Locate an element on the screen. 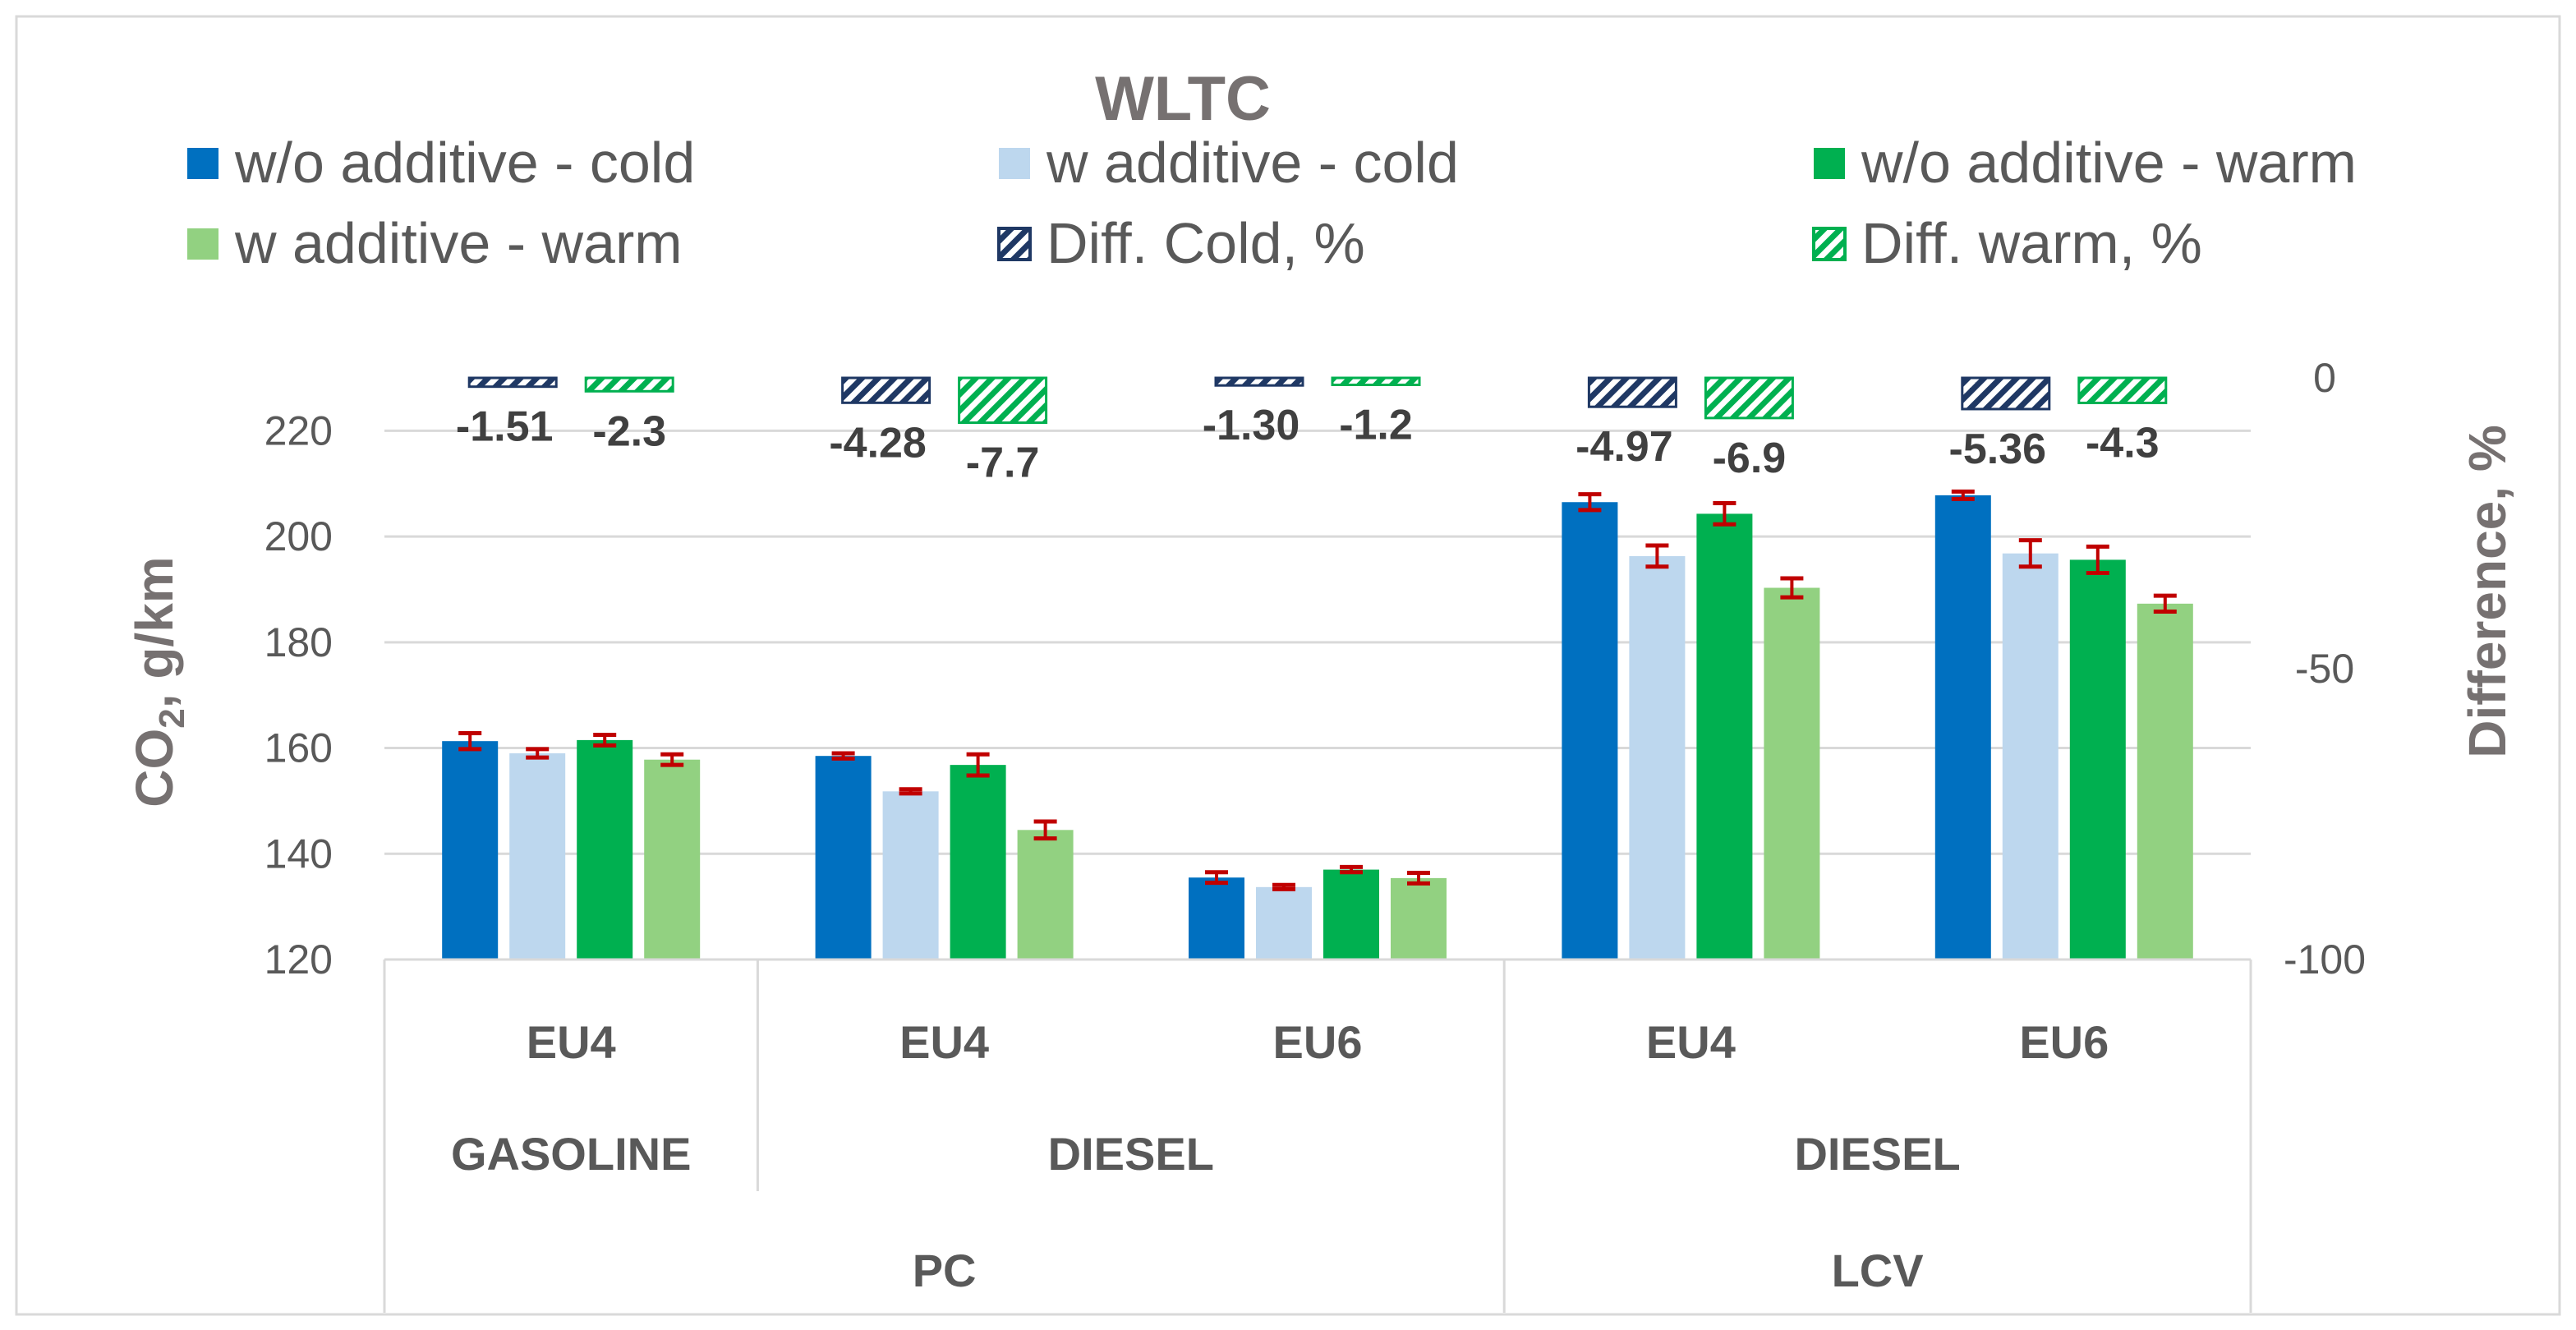 Image resolution: width=2576 pixels, height=1330 pixels. legend-label-diff_cold: Diff. Cold, % is located at coordinates (1205, 243).